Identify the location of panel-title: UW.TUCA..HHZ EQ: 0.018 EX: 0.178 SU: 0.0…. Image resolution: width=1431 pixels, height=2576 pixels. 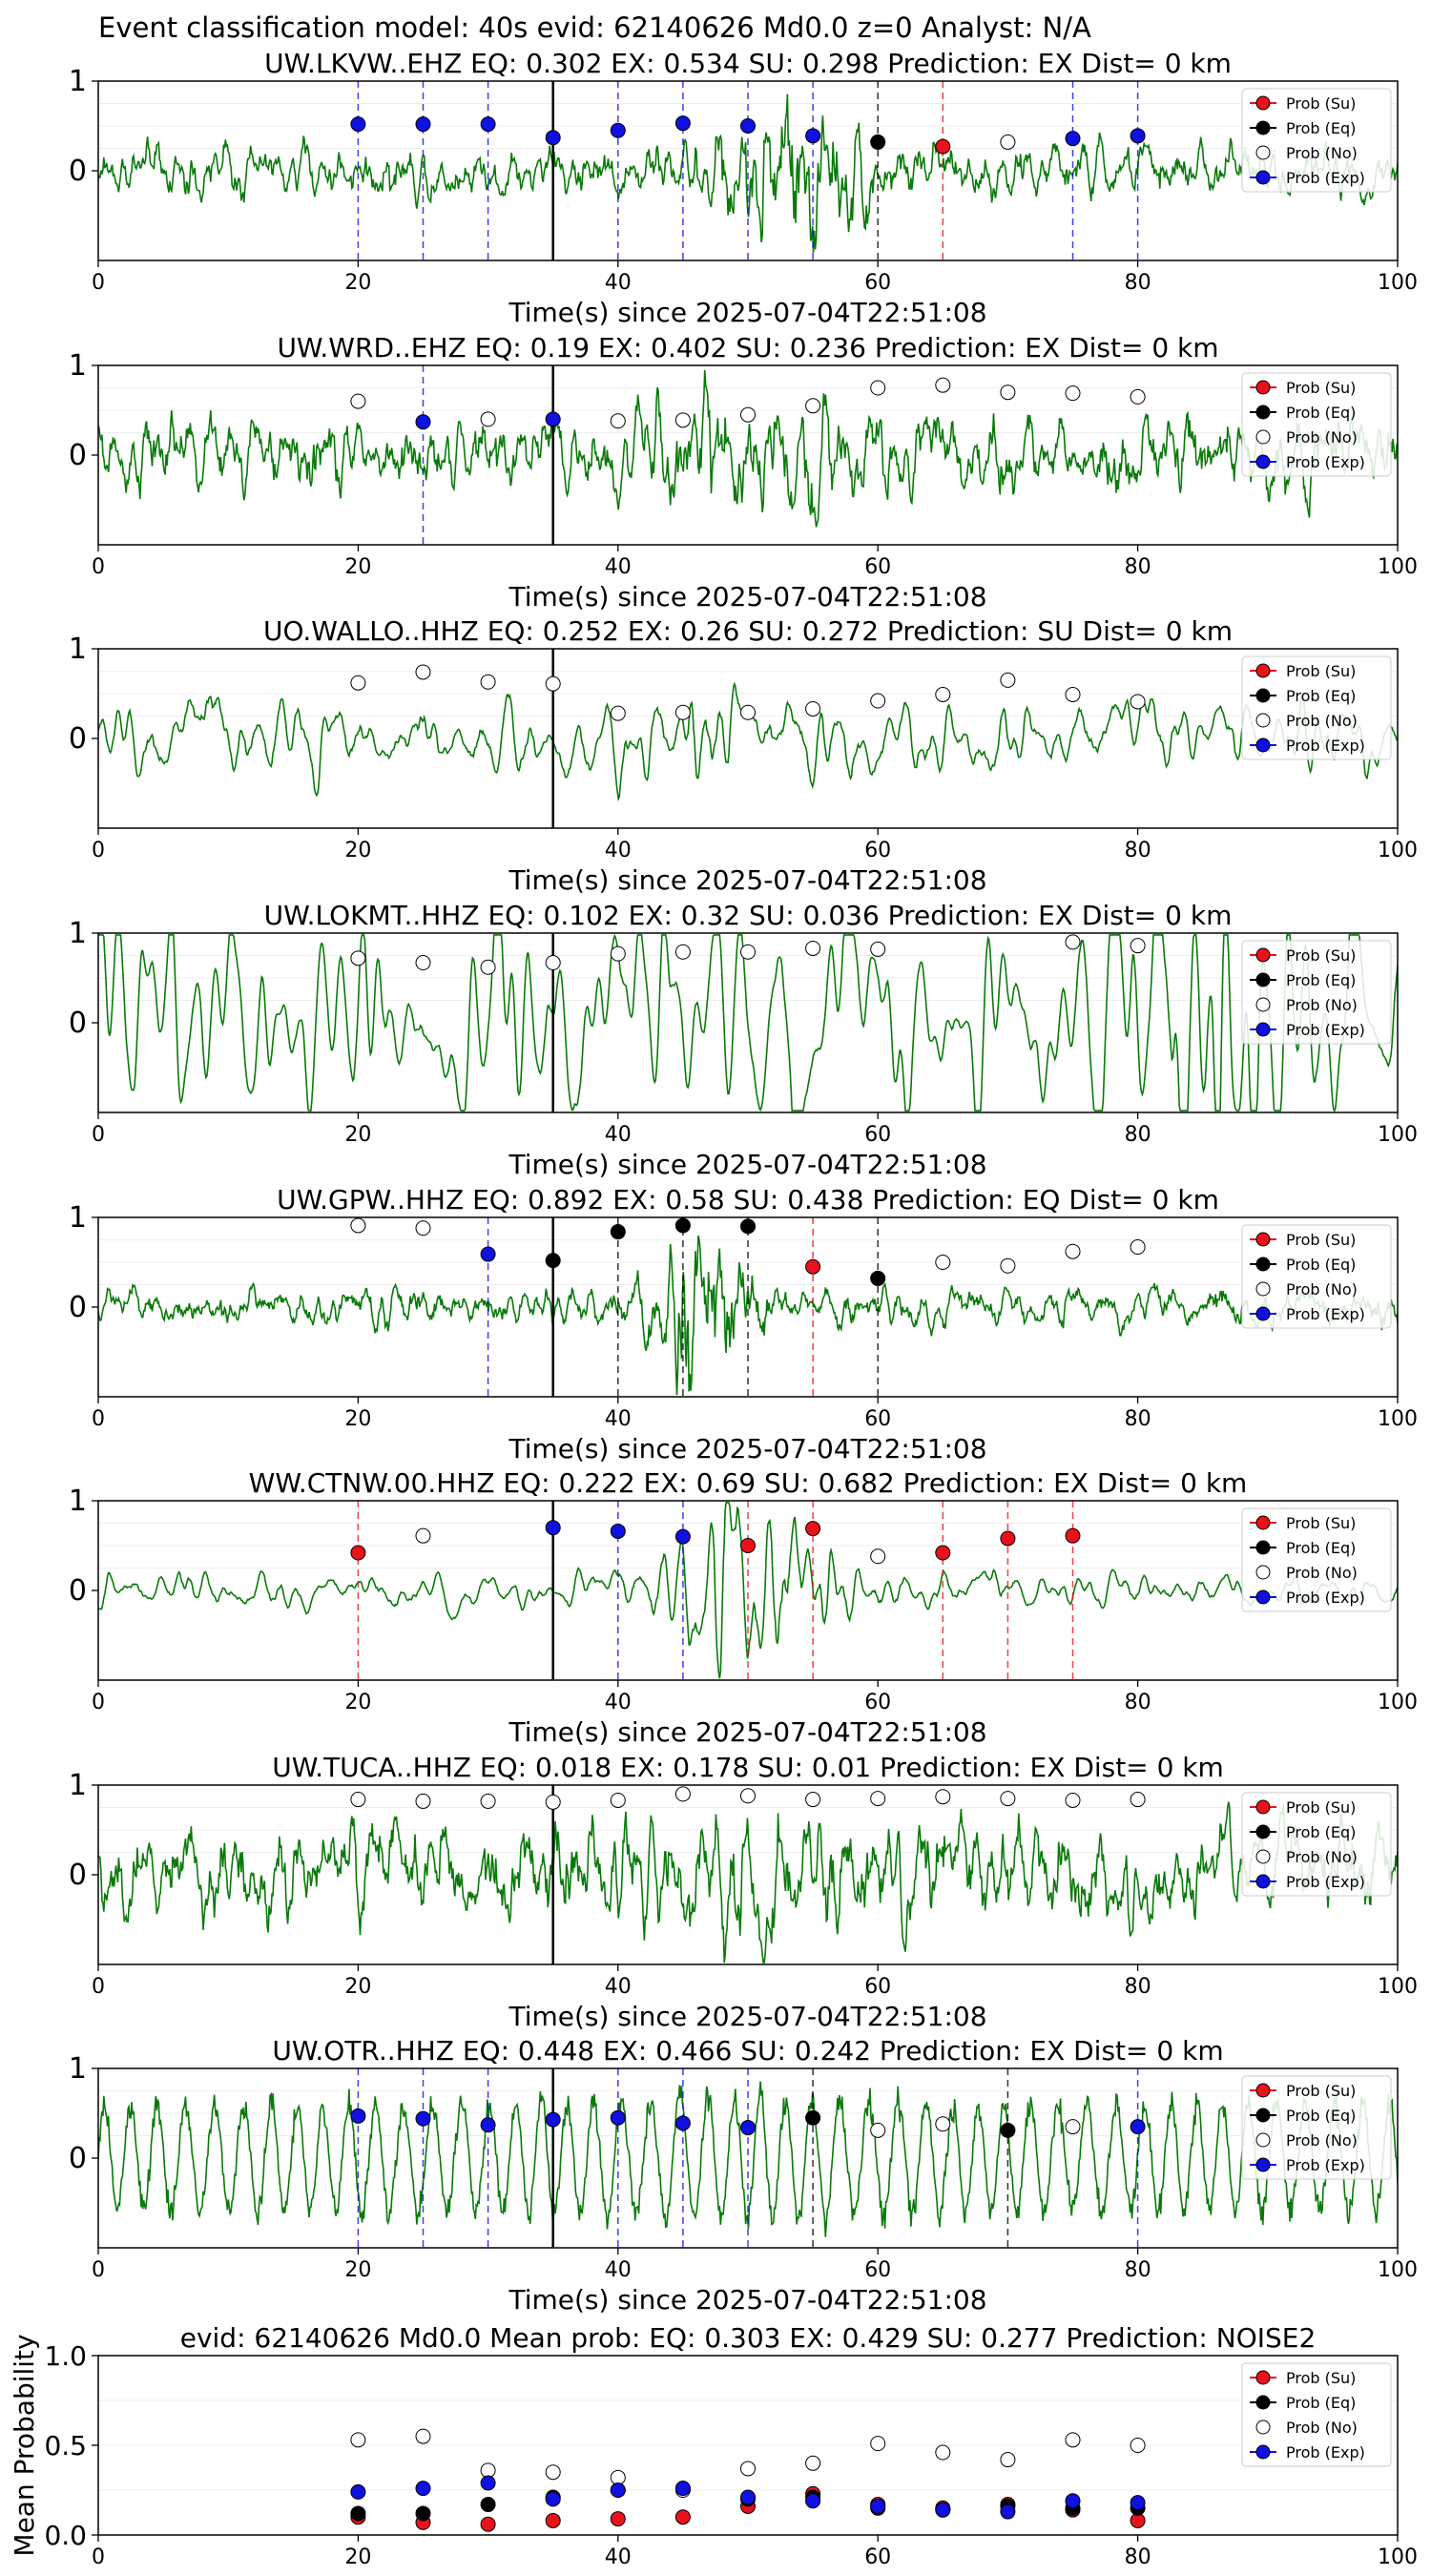
(748, 1767).